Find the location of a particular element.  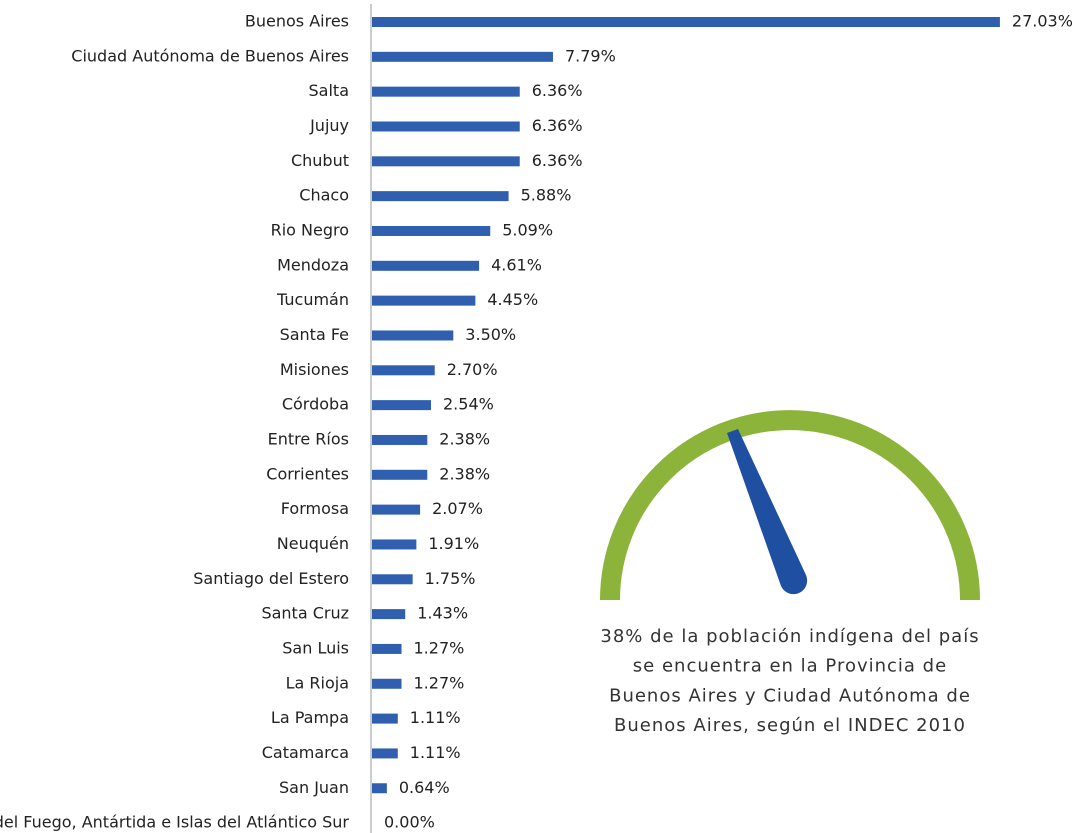

category-label: Neuquén is located at coordinates (313, 543).